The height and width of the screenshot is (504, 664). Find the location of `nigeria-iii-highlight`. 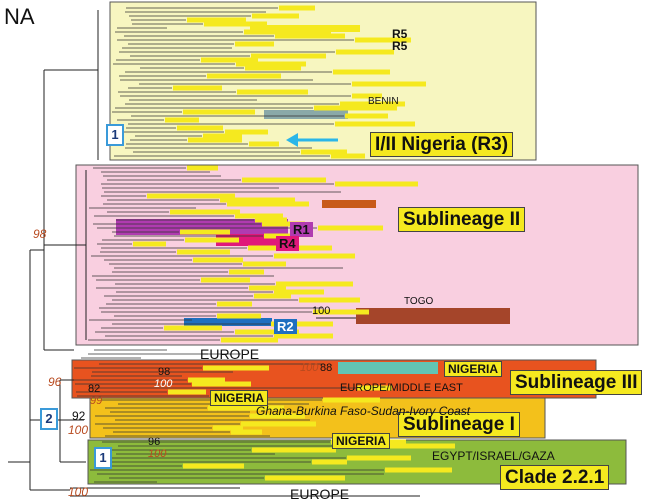

nigeria-iii-highlight is located at coordinates (388, 368).